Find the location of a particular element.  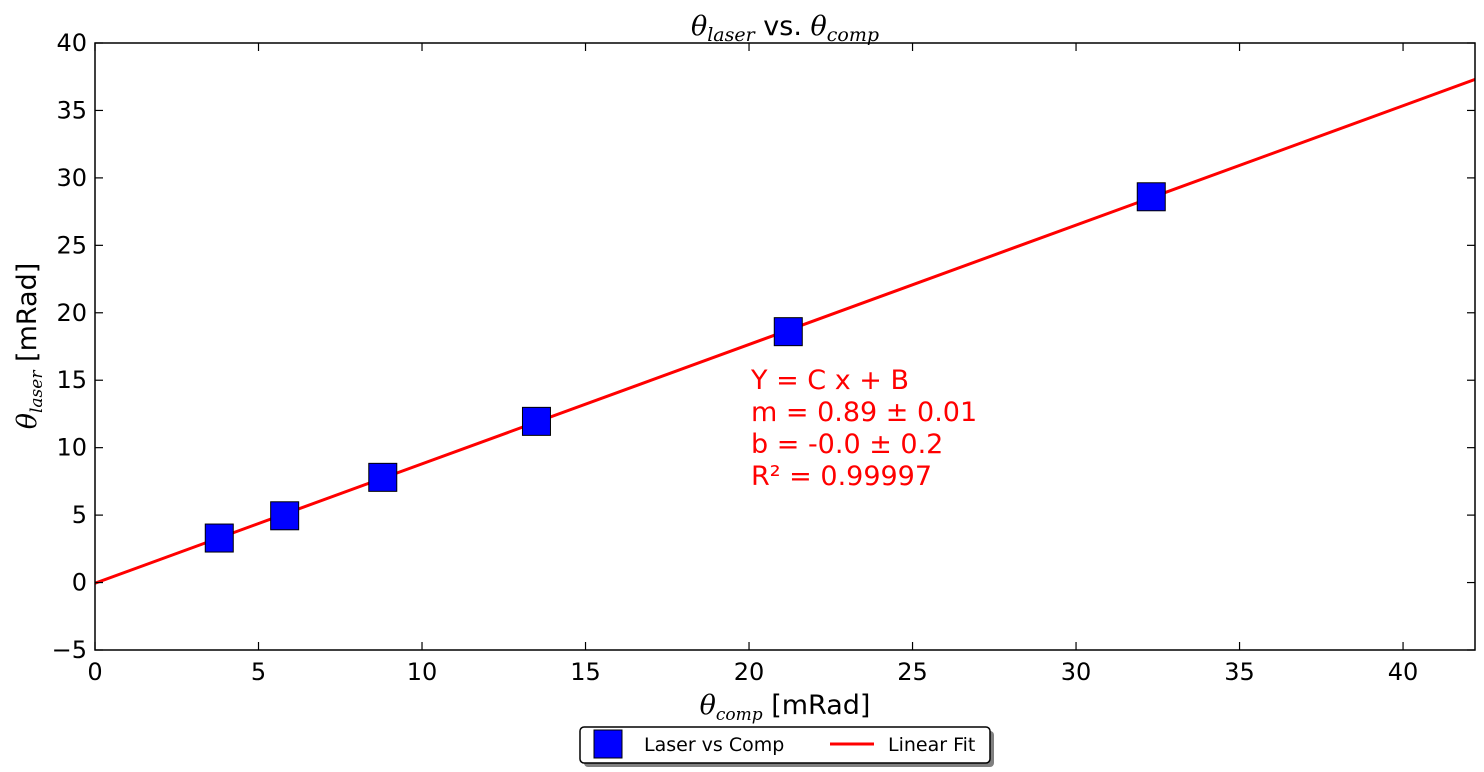

xlabel-theta: θ is located at coordinates (708, 705).